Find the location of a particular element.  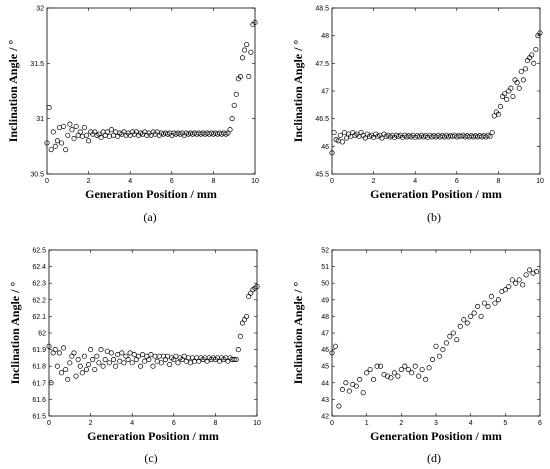

y-tick-label: 49 is located at coordinates (325, 300).